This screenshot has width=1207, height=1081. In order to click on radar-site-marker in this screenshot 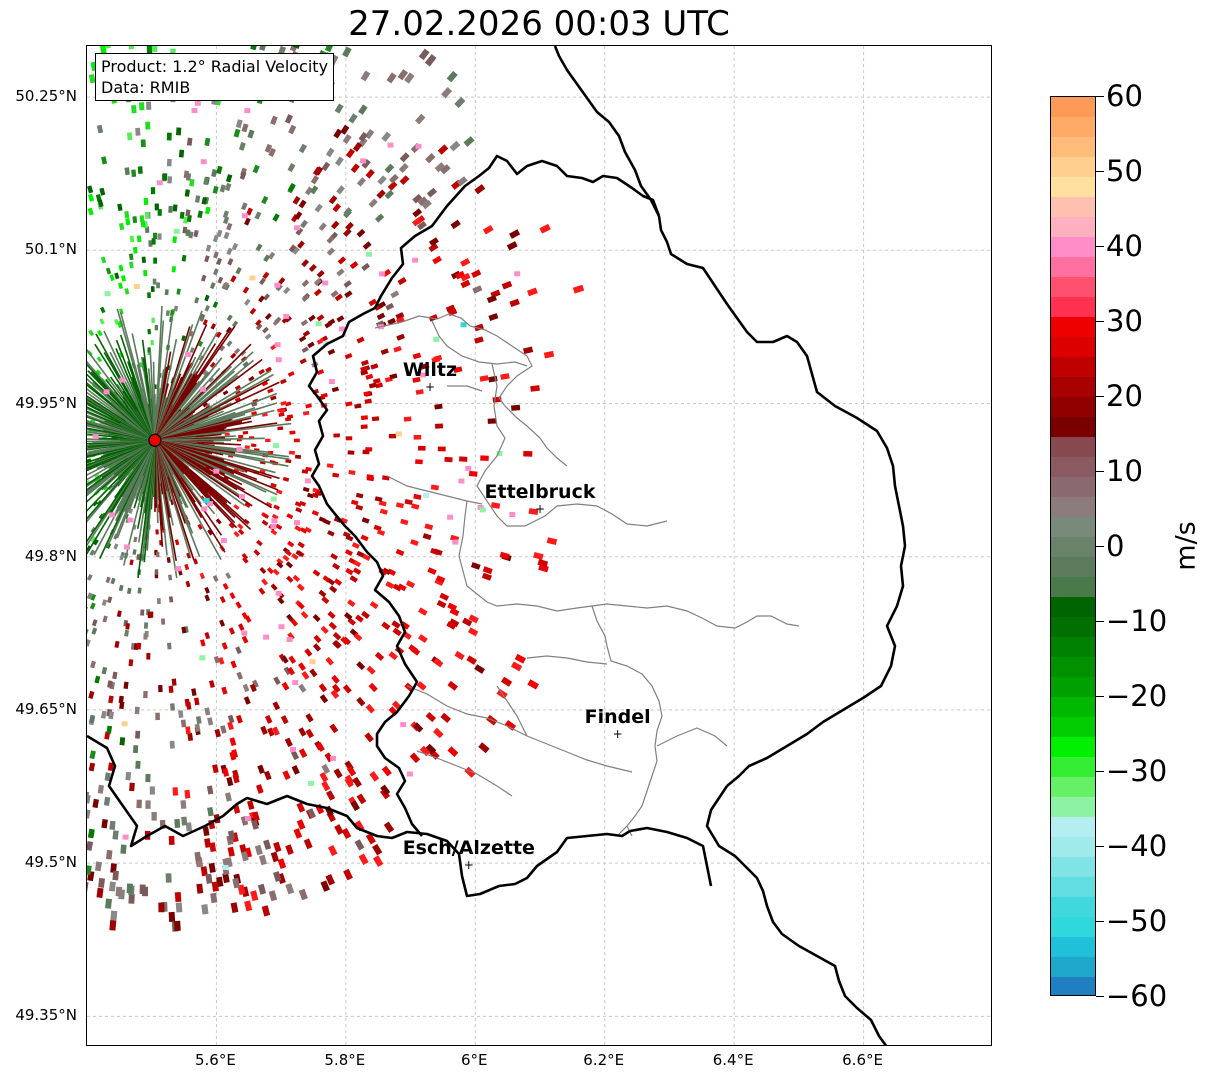, I will do `click(155, 440)`.